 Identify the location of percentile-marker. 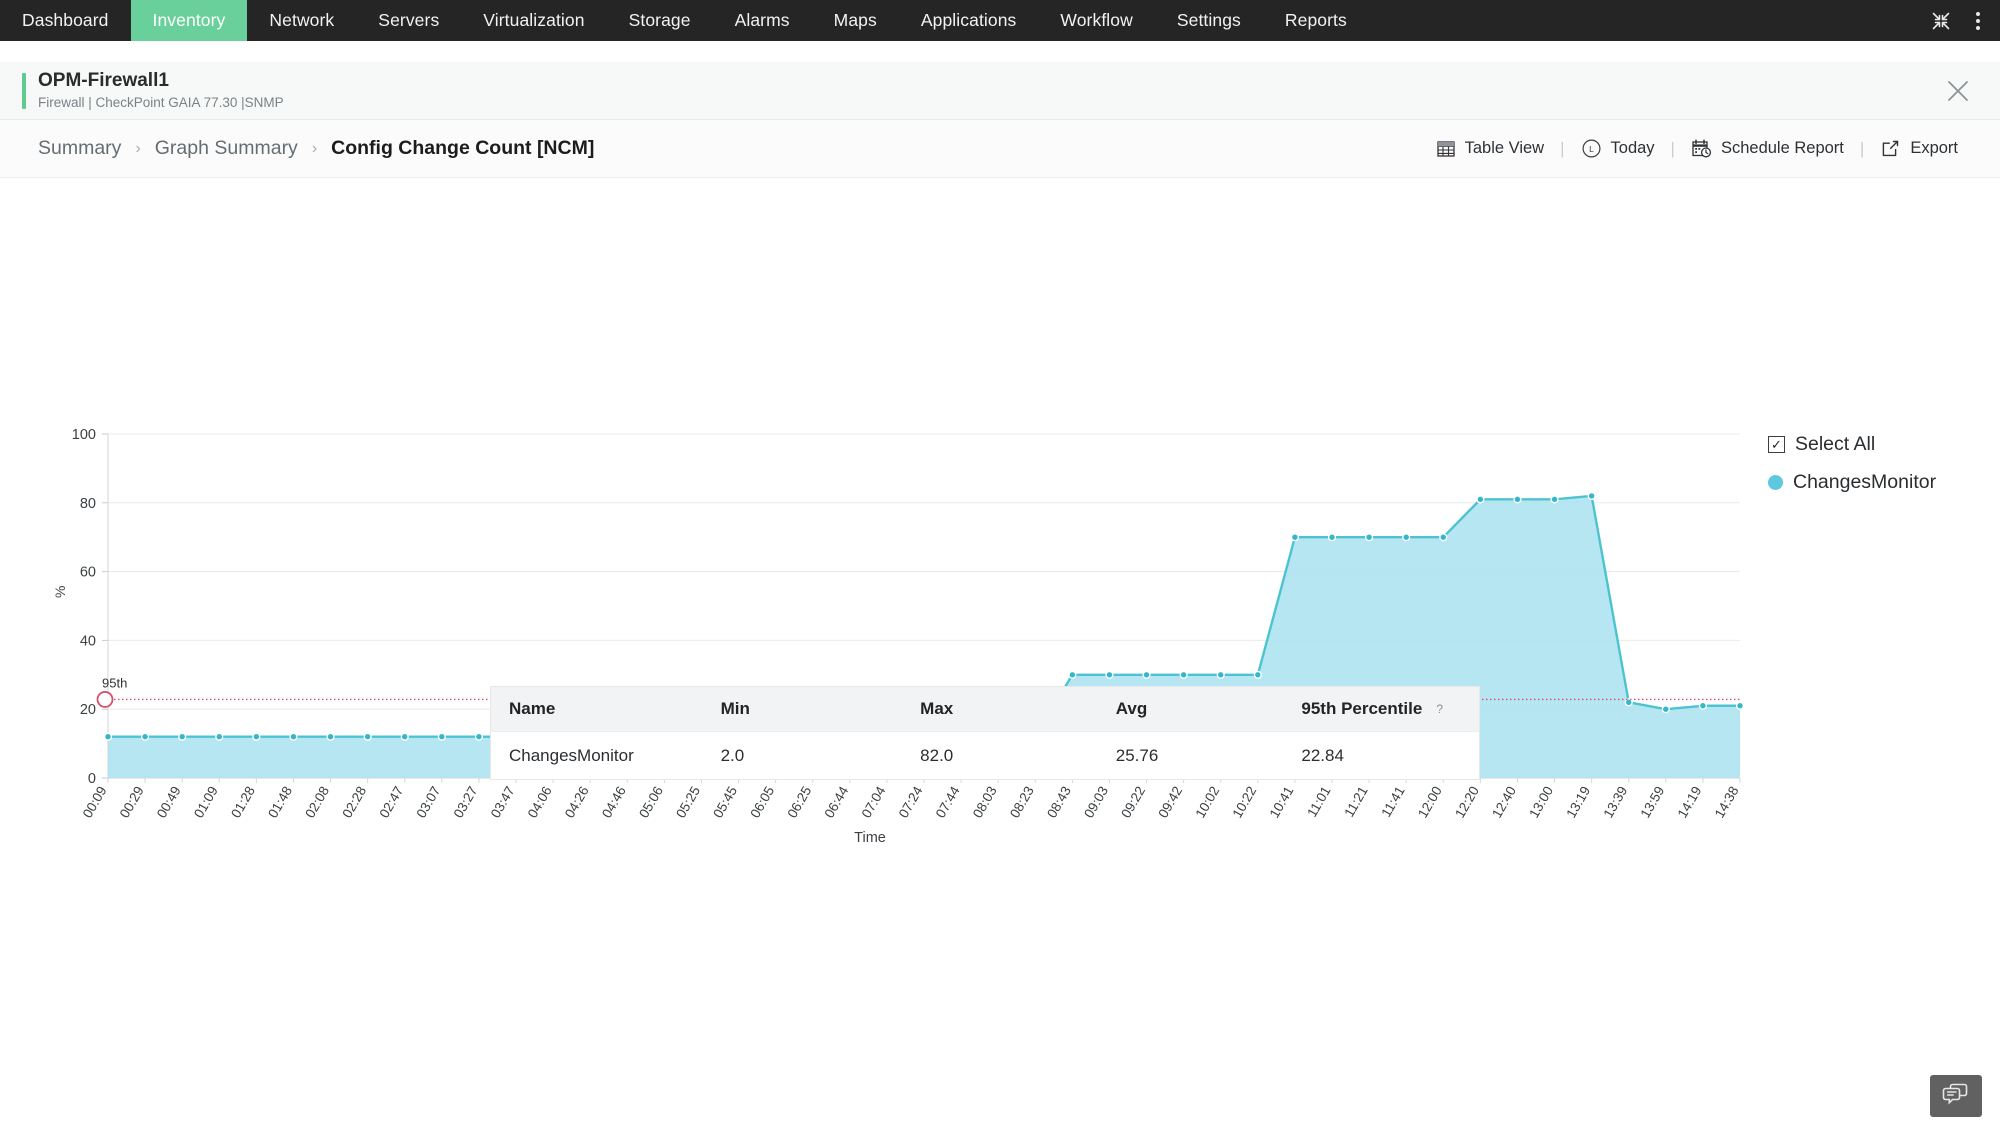
(105, 699).